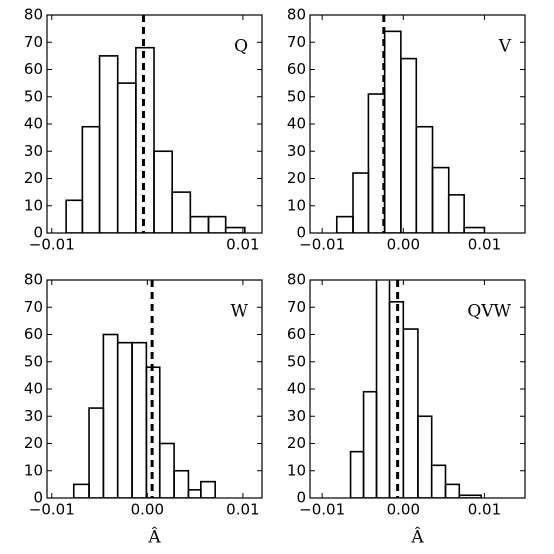 The width and height of the screenshot is (554, 554). I want to click on panel-label: V, so click(505, 47).